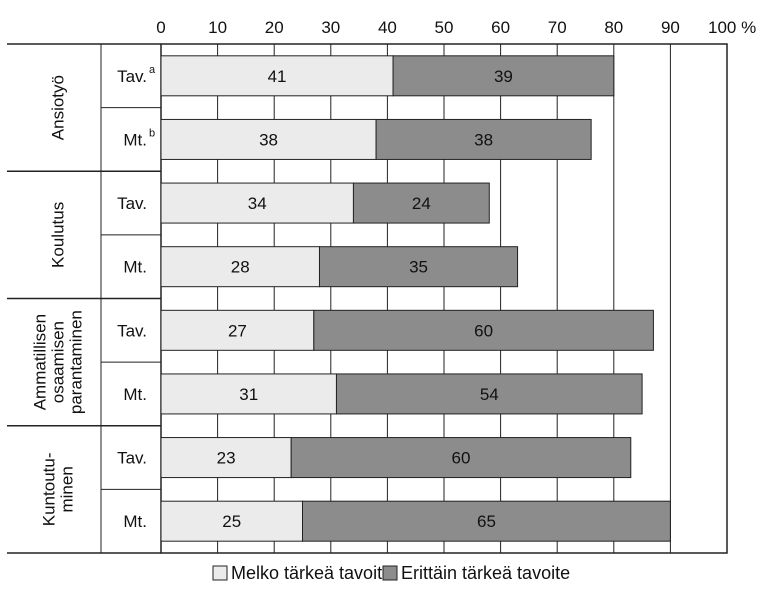 This screenshot has height=598, width=767. What do you see at coordinates (557, 27) in the screenshot?
I see `x-tick-label: 70` at bounding box center [557, 27].